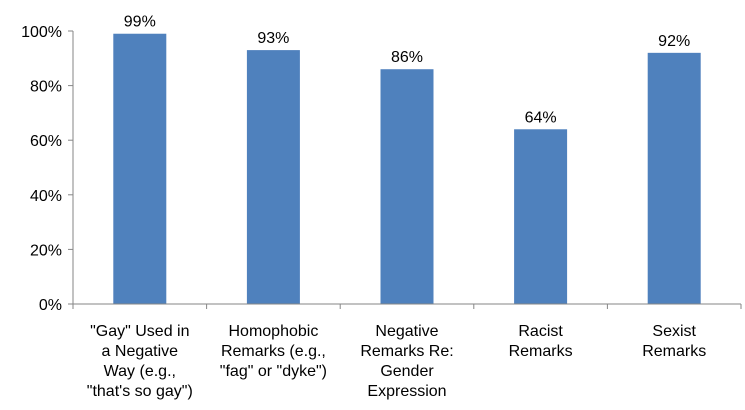 The height and width of the screenshot is (410, 745). I want to click on data-label: 92%, so click(674, 41).